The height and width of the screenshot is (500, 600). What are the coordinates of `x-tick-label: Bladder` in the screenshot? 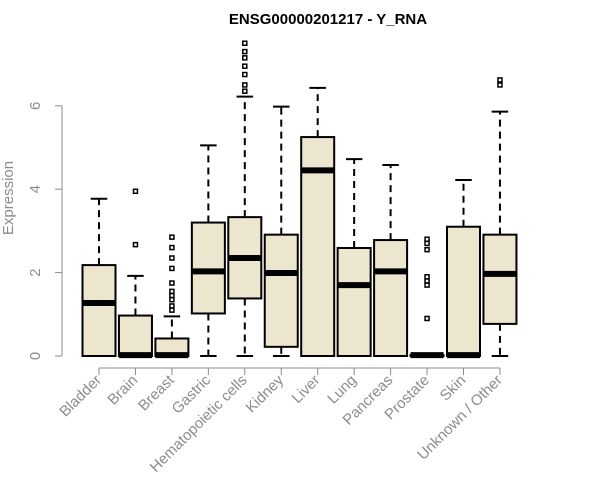 It's located at (80, 396).